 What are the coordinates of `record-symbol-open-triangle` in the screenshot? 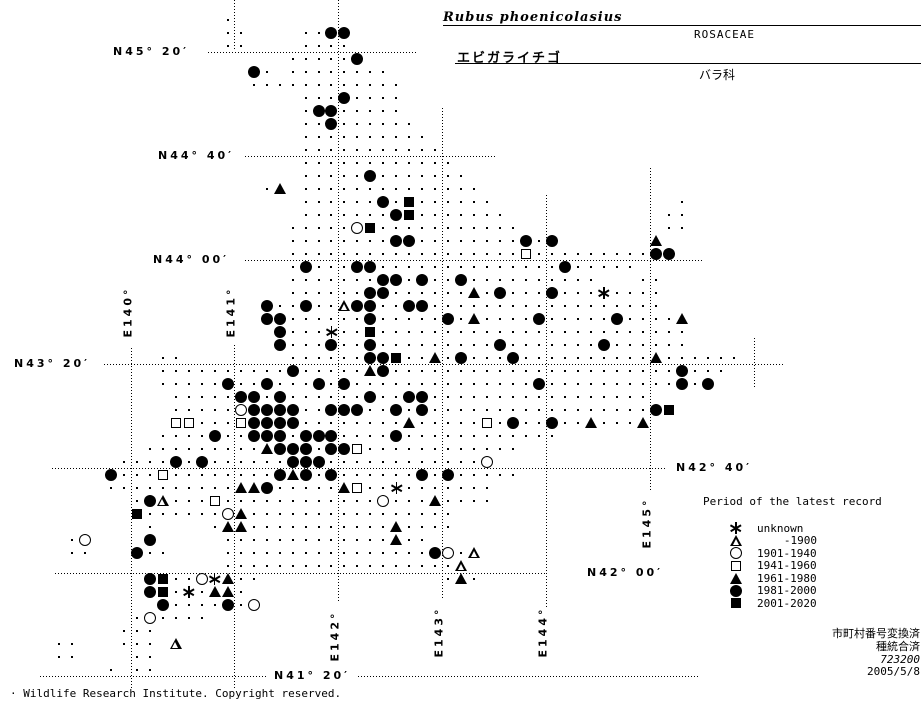 It's located at (474, 552).